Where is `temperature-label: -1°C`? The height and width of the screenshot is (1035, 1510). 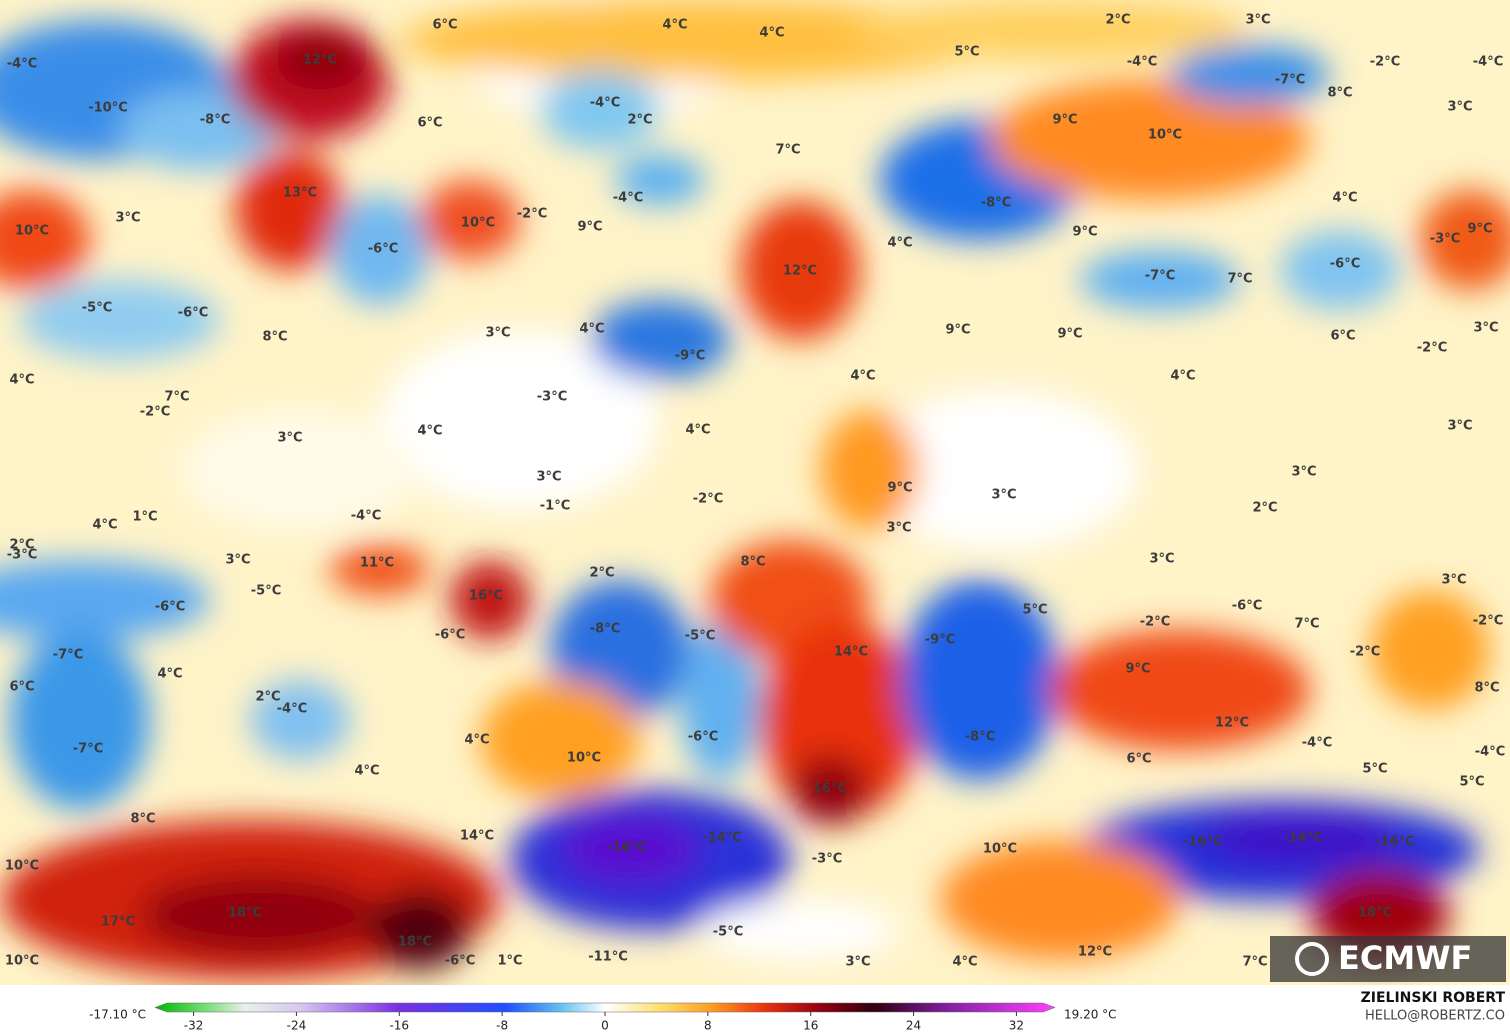 temperature-label: -1°C is located at coordinates (555, 506).